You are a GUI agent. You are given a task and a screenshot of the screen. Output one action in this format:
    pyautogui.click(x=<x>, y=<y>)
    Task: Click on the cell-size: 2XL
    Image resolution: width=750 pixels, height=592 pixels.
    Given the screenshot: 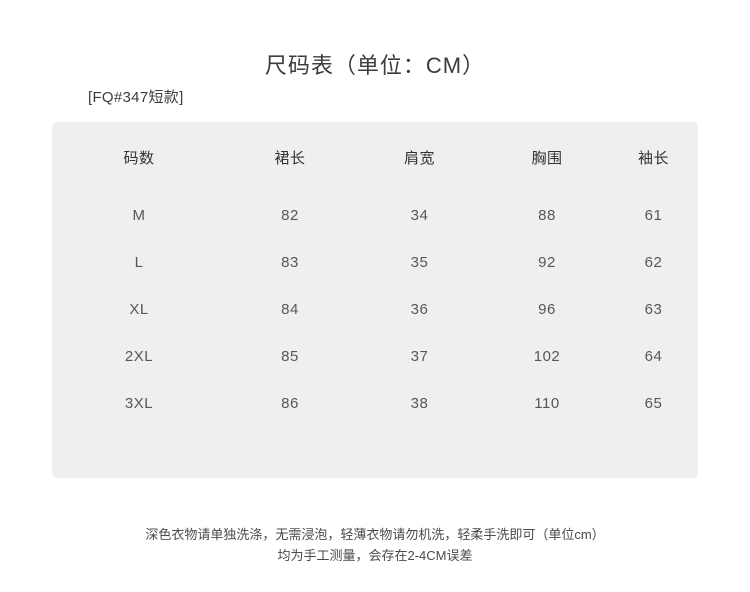 What is the action you would take?
    pyautogui.click(x=139, y=356)
    